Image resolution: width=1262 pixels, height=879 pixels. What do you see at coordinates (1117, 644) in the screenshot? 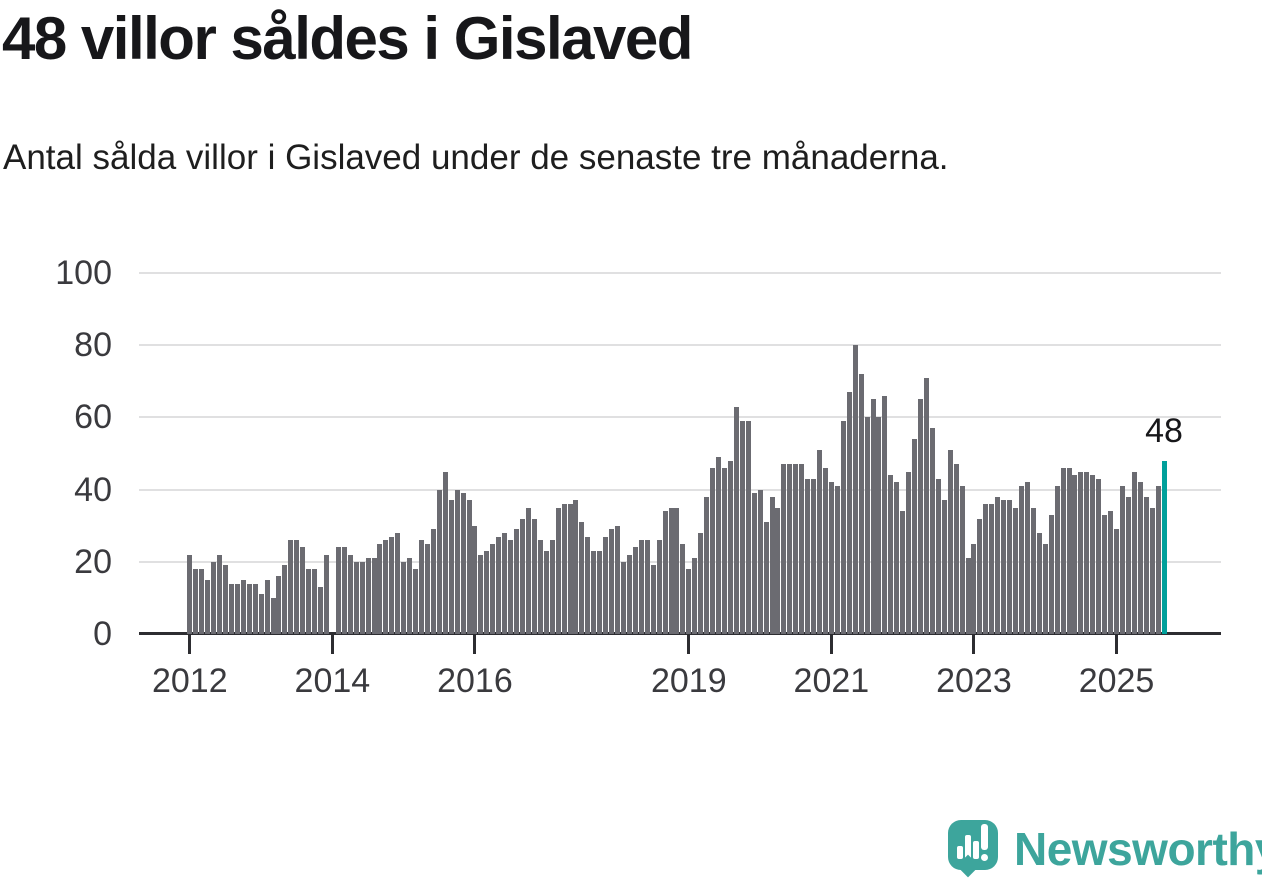
I see `x-axis-tick-2025` at bounding box center [1117, 644].